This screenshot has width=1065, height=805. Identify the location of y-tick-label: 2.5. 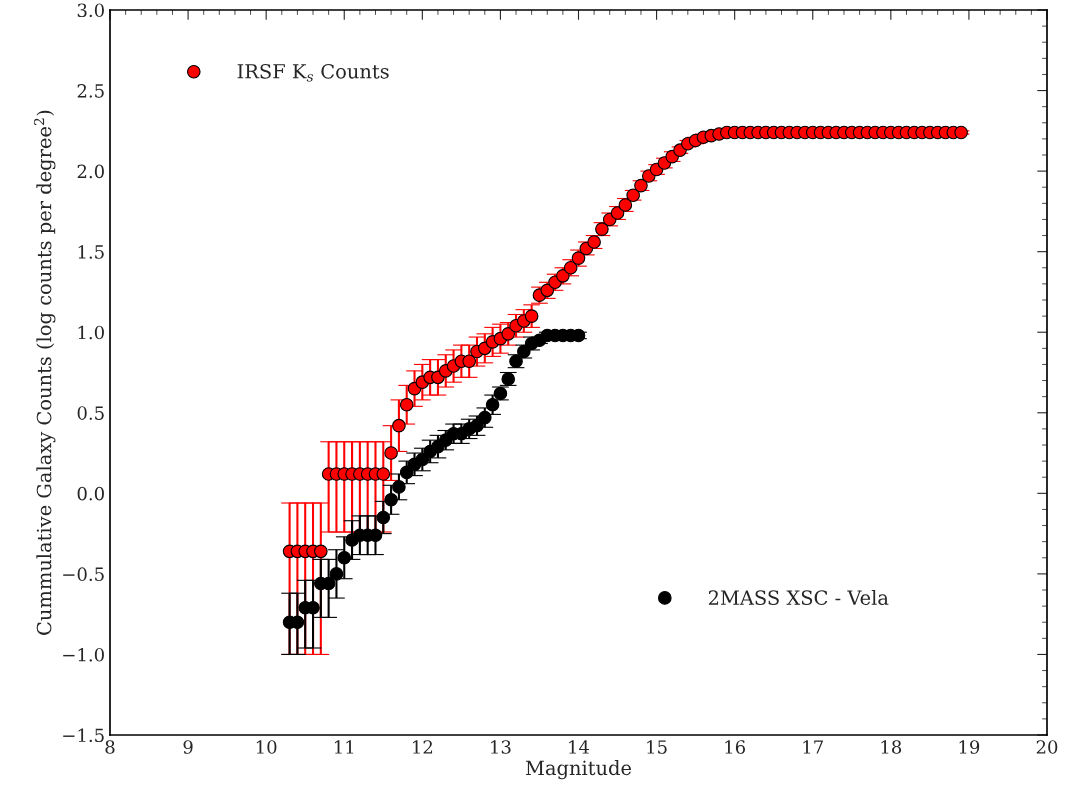
(90, 91).